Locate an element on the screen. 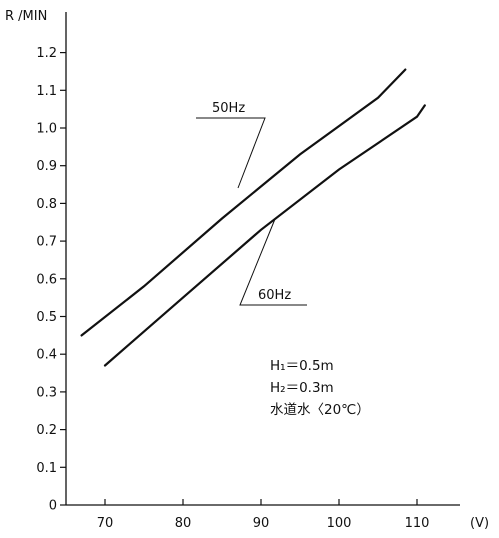 This screenshot has height=538, width=499. y-tick-label: 0.6 is located at coordinates (46, 279).